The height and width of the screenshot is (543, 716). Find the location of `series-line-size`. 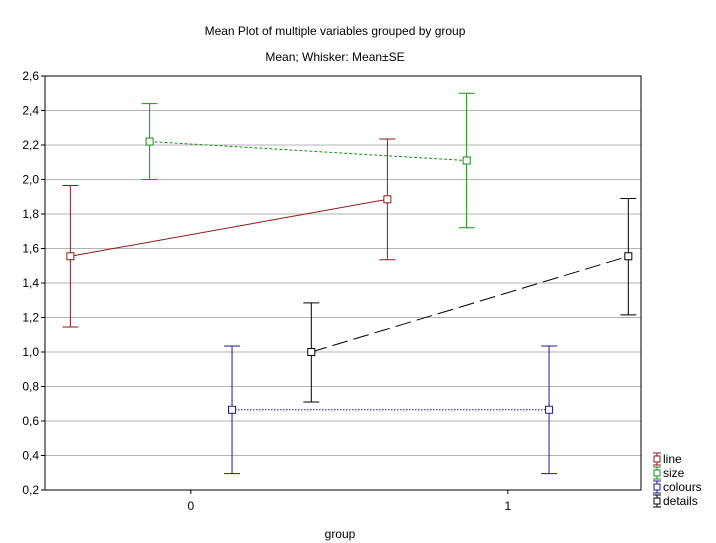

series-line-size is located at coordinates (308, 151).